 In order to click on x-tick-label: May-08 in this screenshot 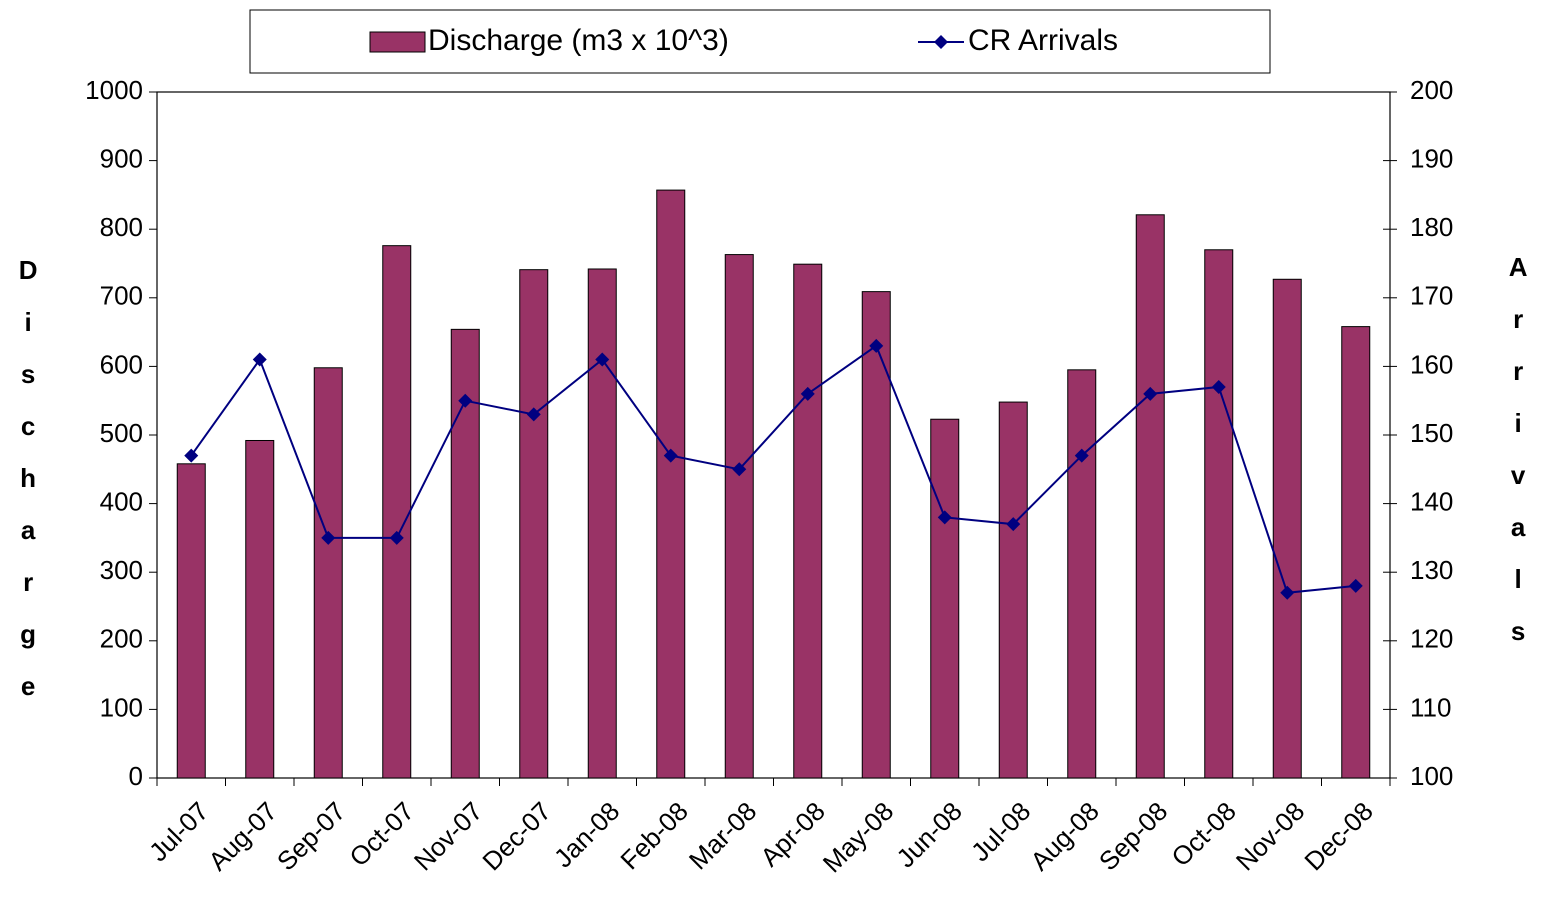, I will do `click(858, 837)`.